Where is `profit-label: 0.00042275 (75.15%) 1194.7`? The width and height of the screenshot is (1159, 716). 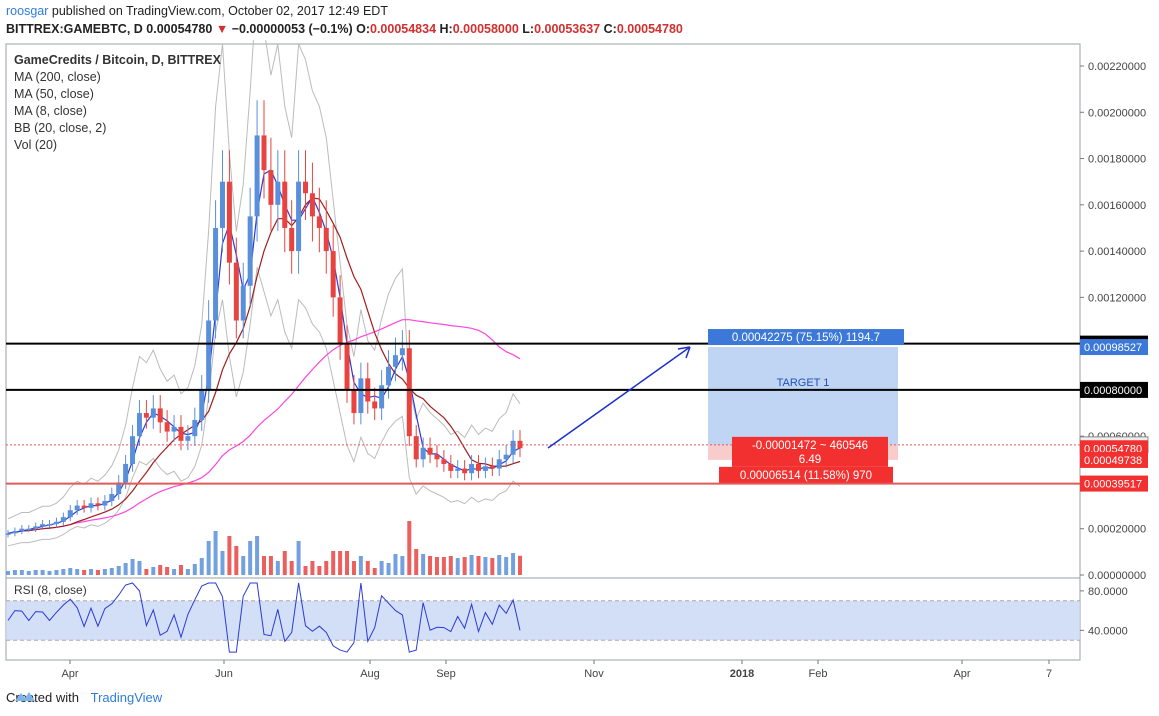 profit-label: 0.00042275 (75.15%) 1194.7 is located at coordinates (806, 338).